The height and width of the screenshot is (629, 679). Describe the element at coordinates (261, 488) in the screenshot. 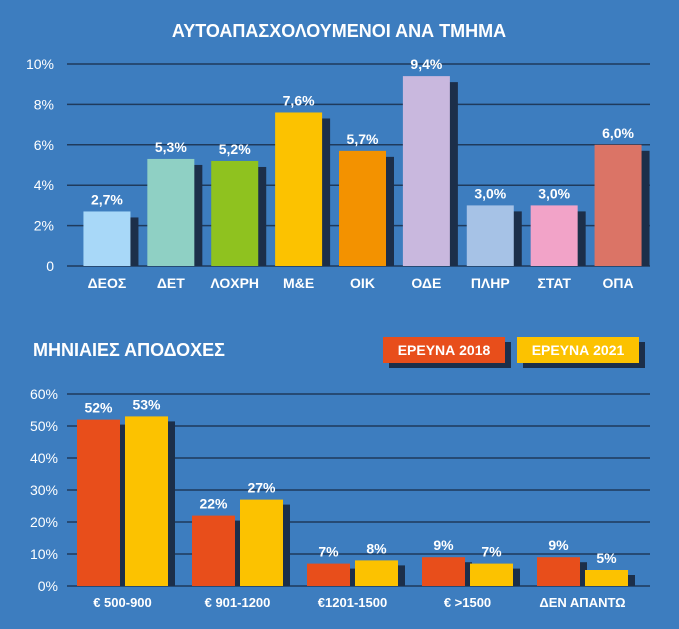

I see `data-label: 27%` at that location.